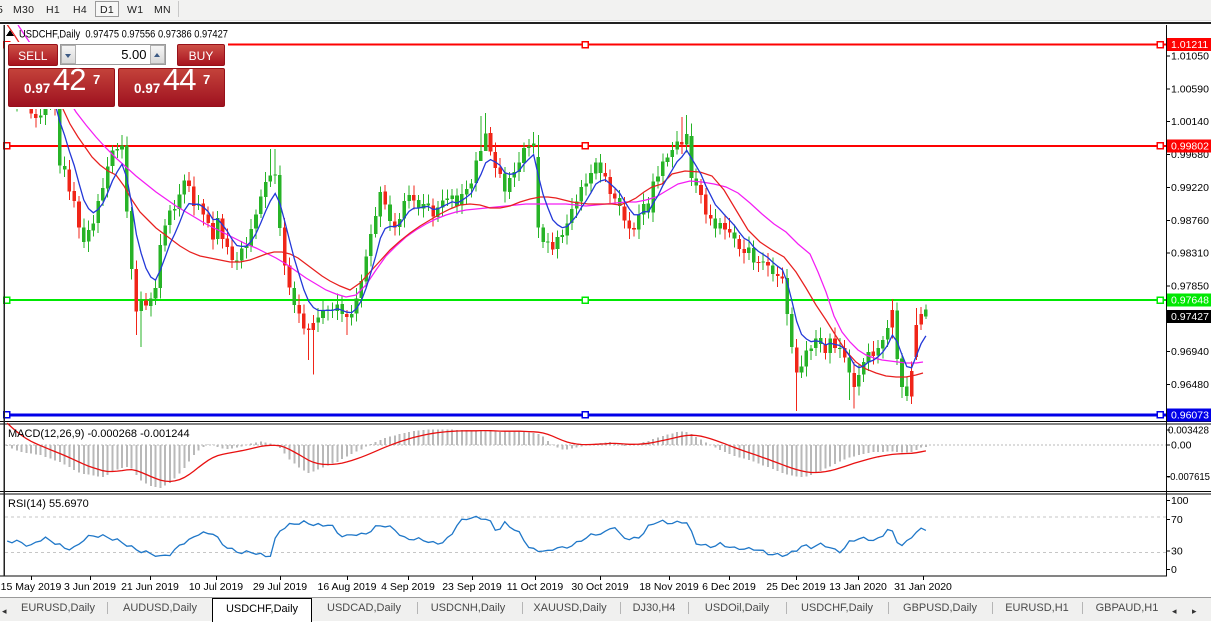 This screenshot has width=1211, height=622. I want to click on svg-text: 0.96940, so click(1190, 352).